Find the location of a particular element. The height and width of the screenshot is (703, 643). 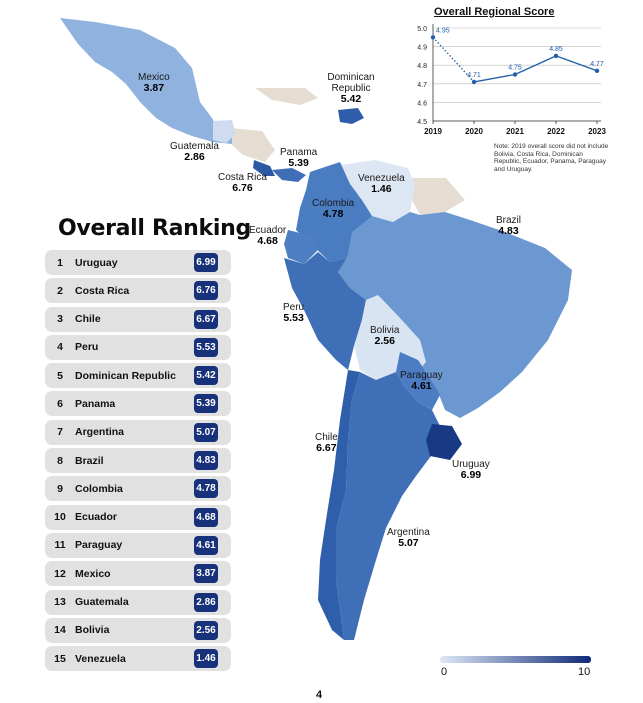

data-label: 4.77 is located at coordinates (597, 64).